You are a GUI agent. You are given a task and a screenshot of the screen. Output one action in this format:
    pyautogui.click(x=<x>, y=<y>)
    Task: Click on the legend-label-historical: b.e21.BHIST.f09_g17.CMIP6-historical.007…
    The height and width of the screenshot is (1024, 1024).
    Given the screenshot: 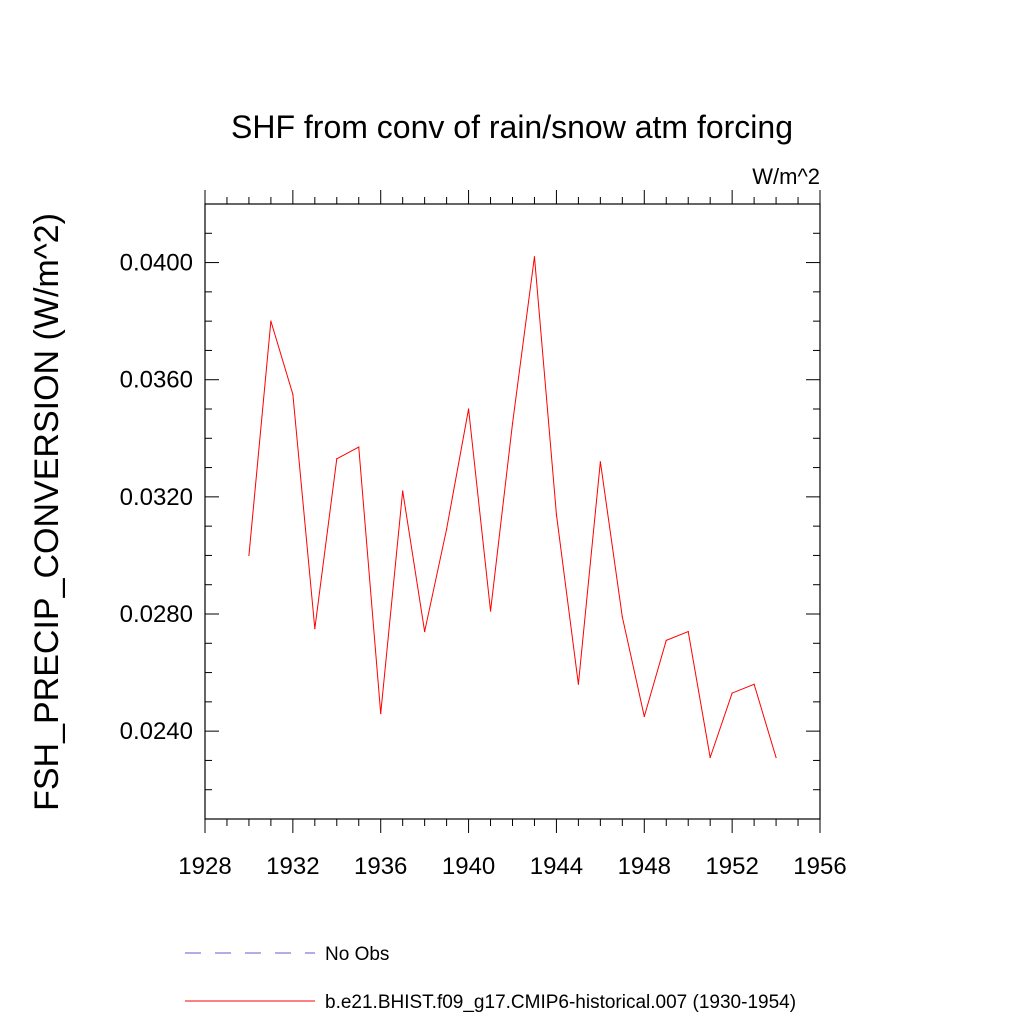 What is the action you would take?
    pyautogui.click(x=560, y=1002)
    